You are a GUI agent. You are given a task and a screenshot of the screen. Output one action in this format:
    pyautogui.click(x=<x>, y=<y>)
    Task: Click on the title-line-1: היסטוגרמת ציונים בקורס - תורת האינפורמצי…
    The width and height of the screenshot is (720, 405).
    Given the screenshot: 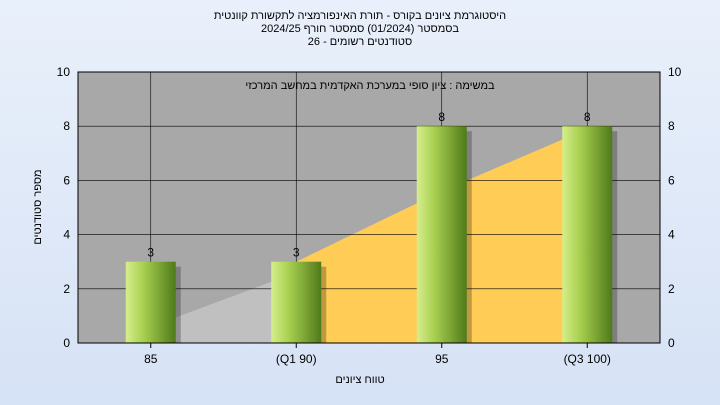 What is the action you would take?
    pyautogui.click(x=360, y=16)
    